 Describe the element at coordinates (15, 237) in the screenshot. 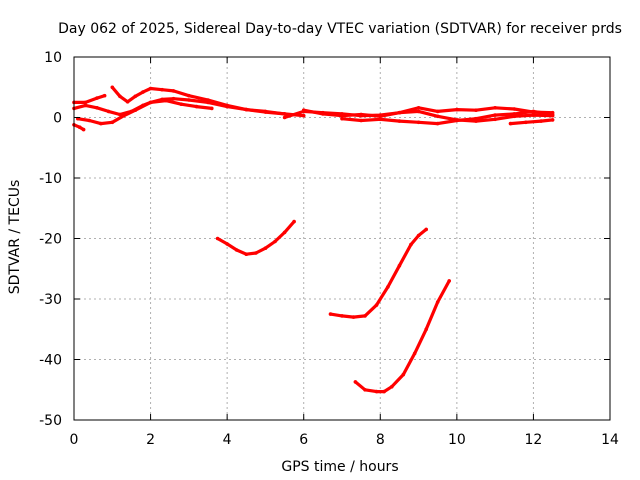

I see `y-axis-label: SDTVAR / TECUs` at that location.